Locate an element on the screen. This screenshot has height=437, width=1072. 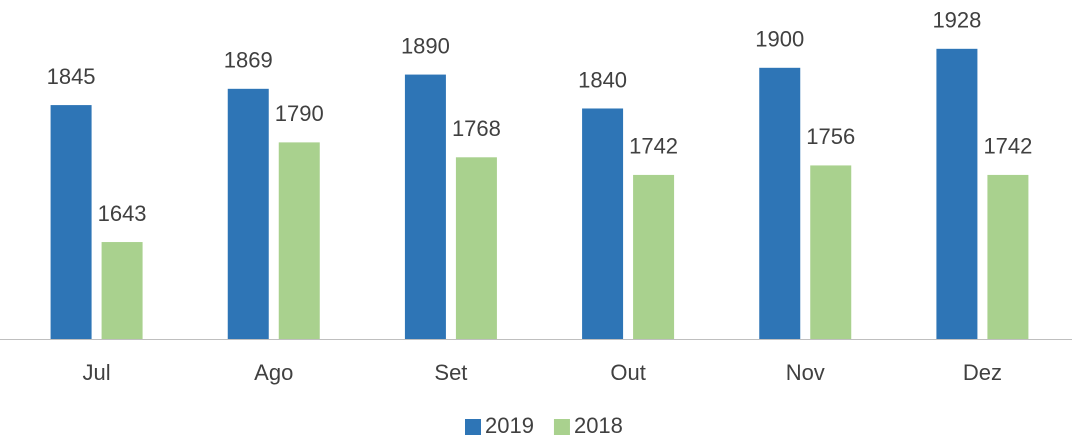
legend-label: 2018 is located at coordinates (598, 425).